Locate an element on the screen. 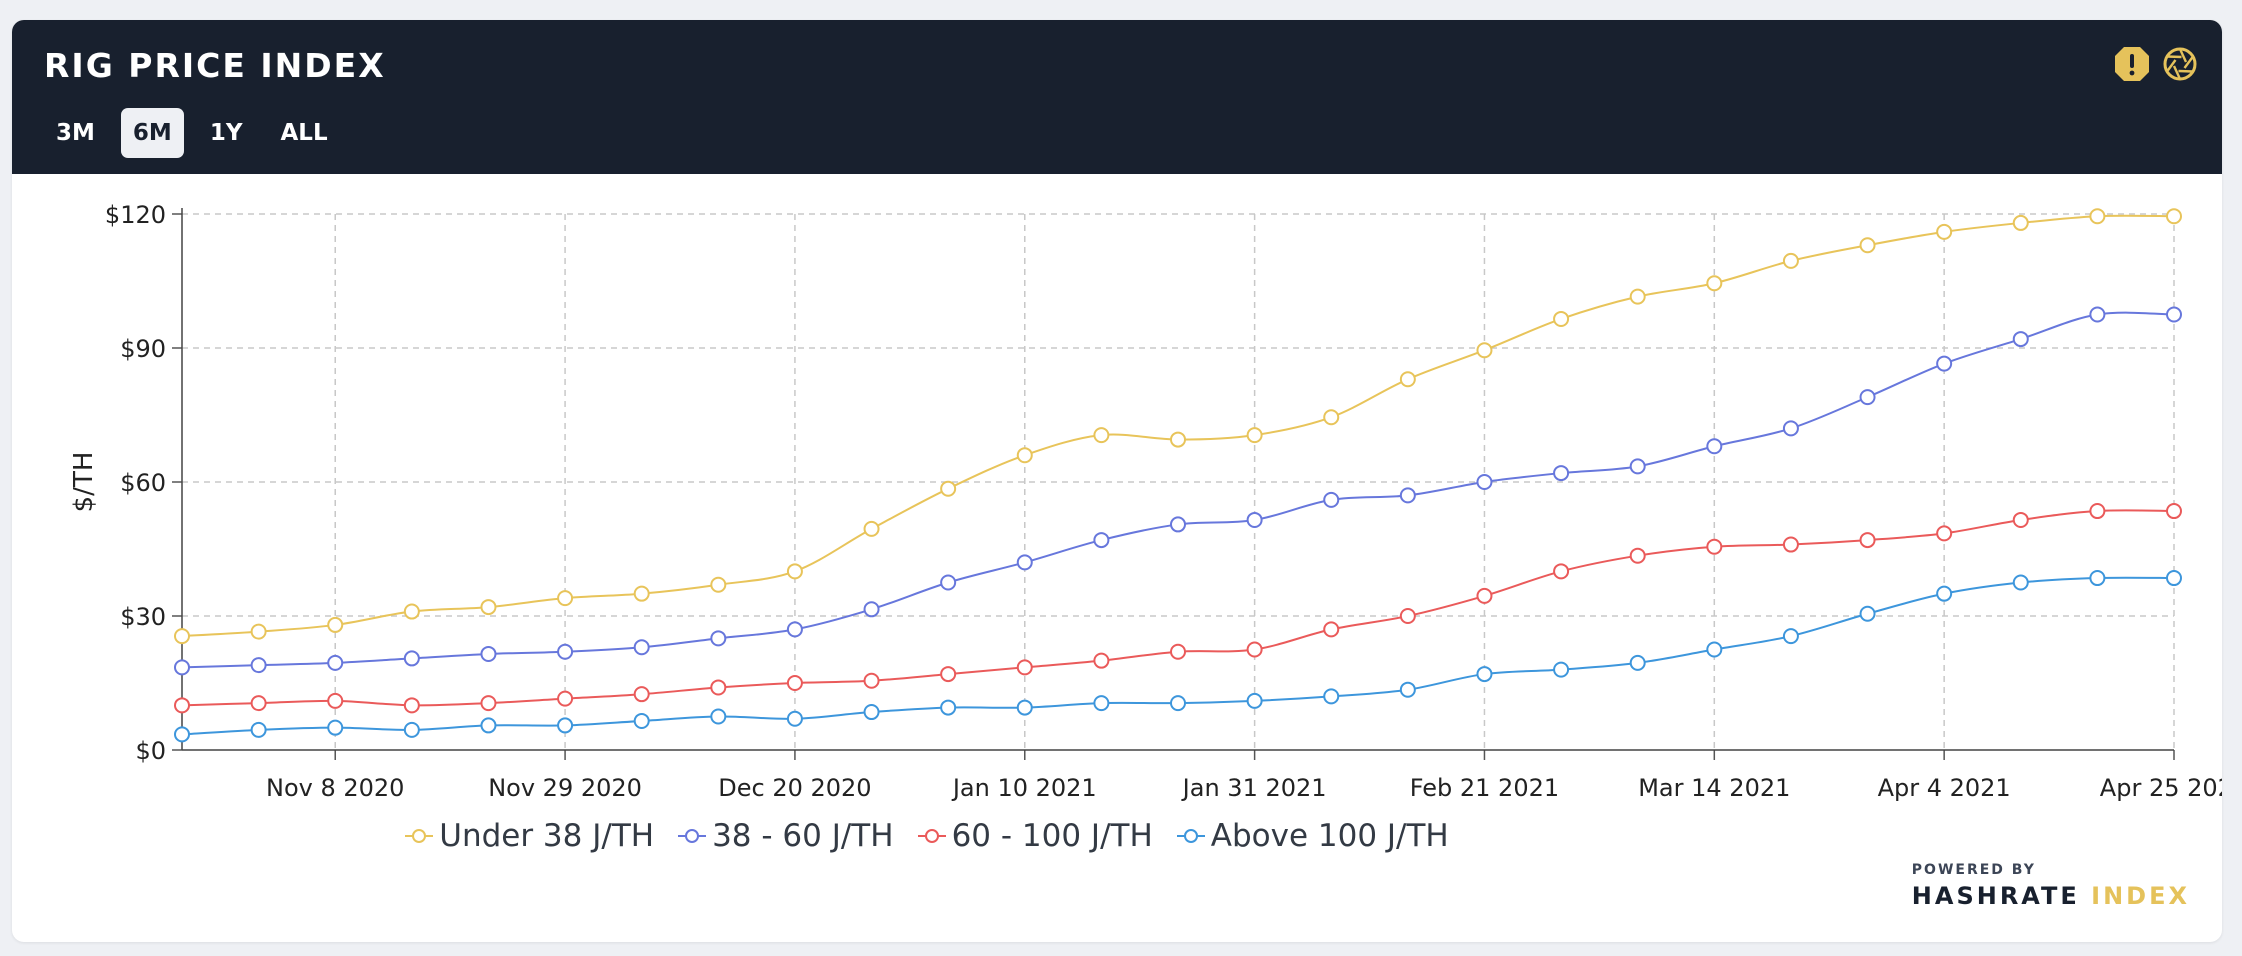  tab-6m: 6M is located at coordinates (152, 133).